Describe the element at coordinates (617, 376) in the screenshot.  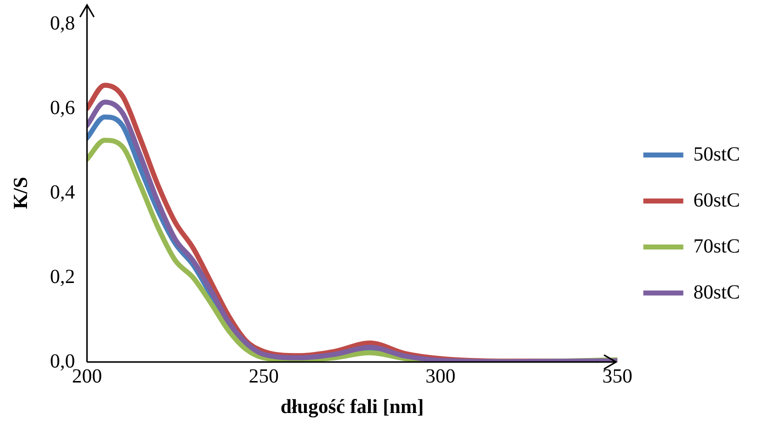
I see `x-tick-label: 350` at that location.